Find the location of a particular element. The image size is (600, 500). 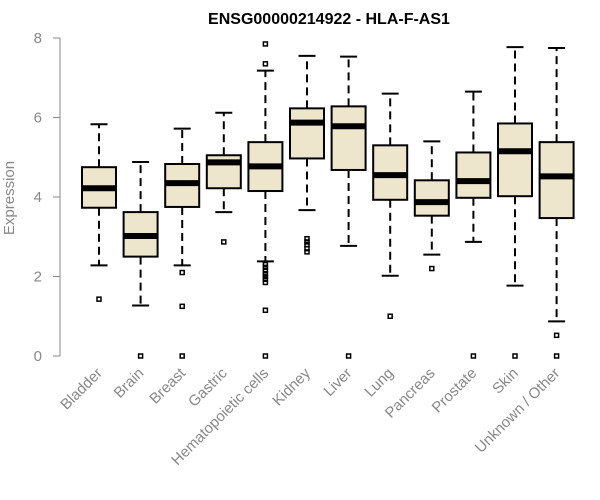

x-tick-label: Kidney is located at coordinates (291, 386).